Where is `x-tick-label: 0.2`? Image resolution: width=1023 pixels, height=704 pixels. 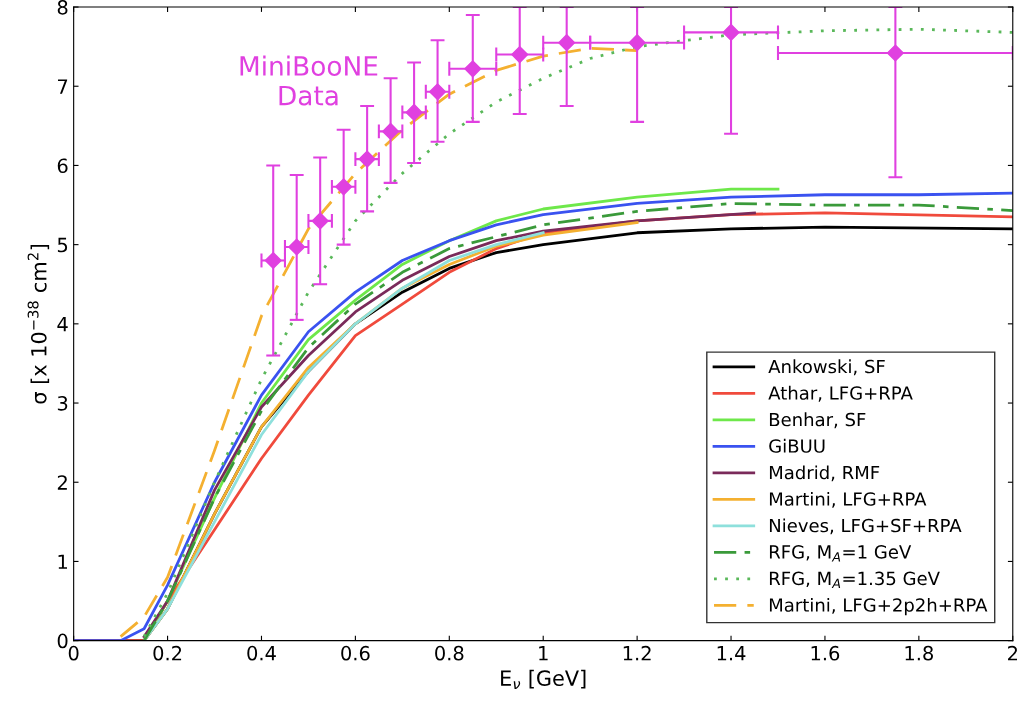 x-tick-label: 0.2 is located at coordinates (167, 653).